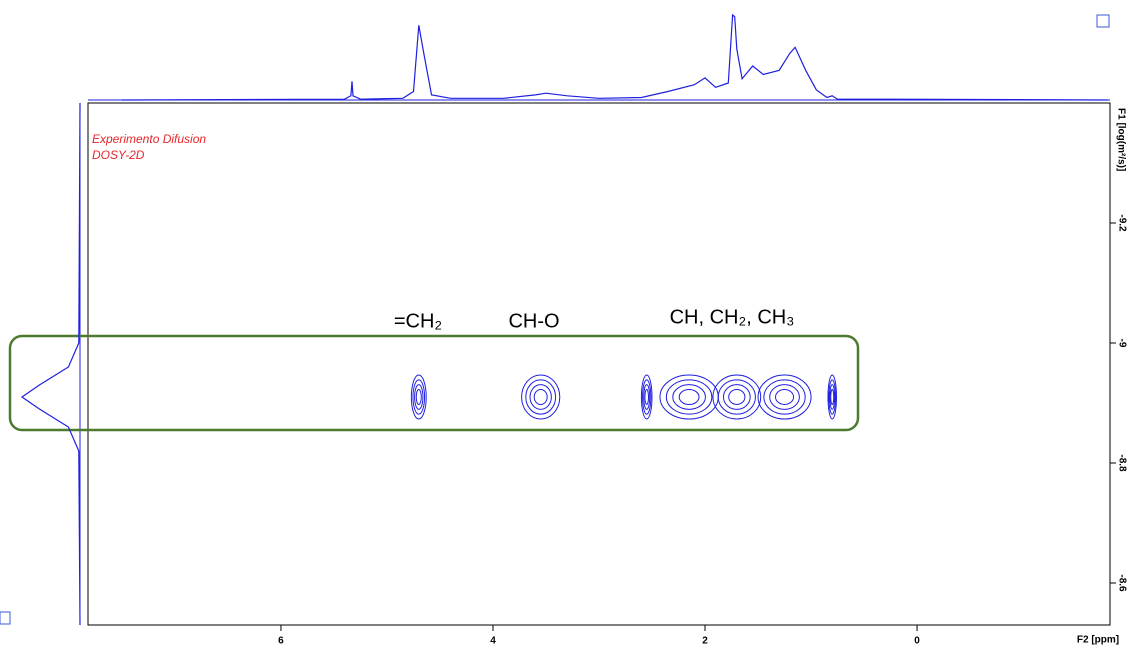 Image resolution: width=1127 pixels, height=650 pixels. Describe the element at coordinates (1120, 139) in the screenshot. I see `y-axis-label: F1 [log(m²/s)]` at that location.